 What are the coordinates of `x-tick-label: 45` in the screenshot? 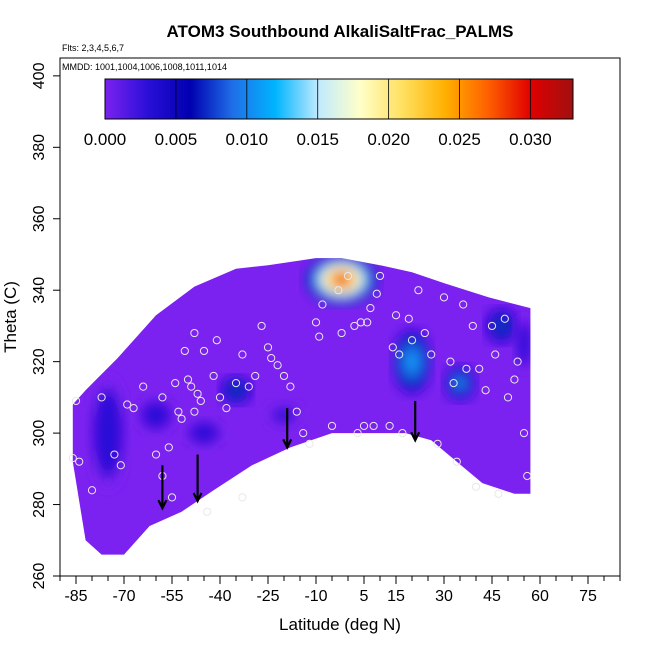 It's located at (492, 596).